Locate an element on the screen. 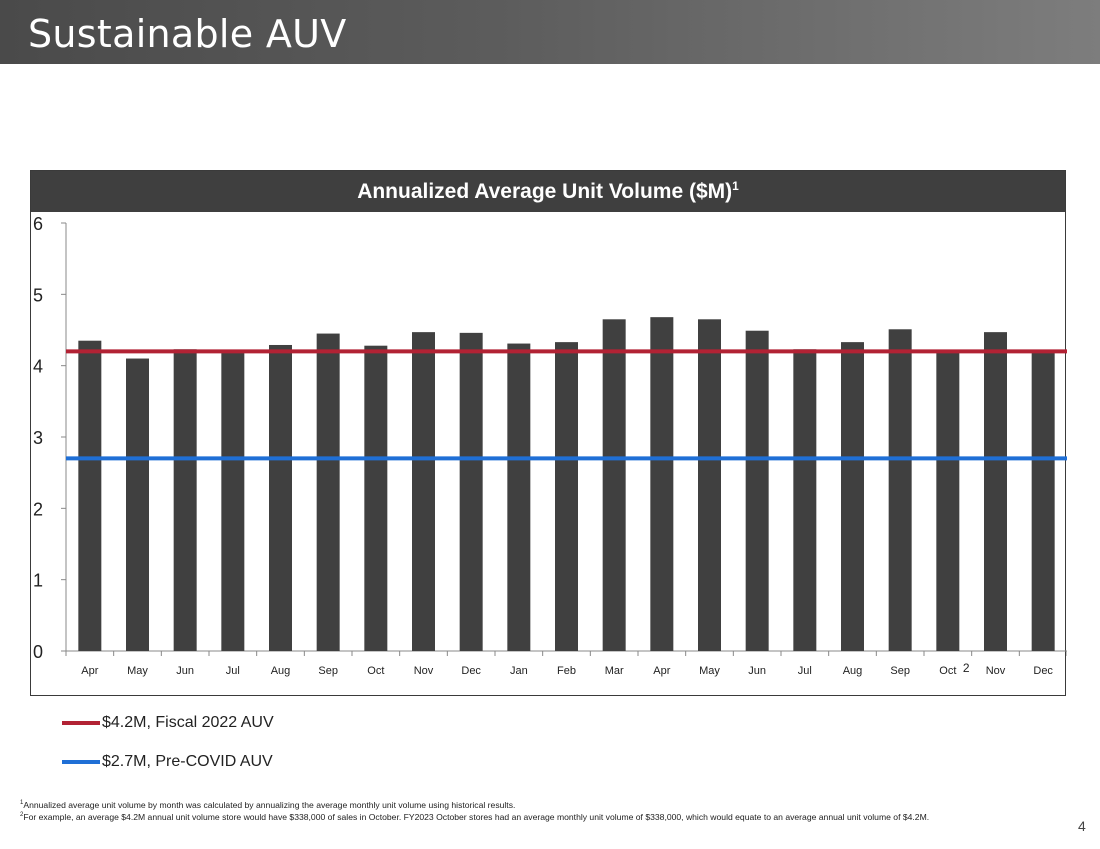 This screenshot has width=1100, height=849. page-number: 4 is located at coordinates (1082, 826).